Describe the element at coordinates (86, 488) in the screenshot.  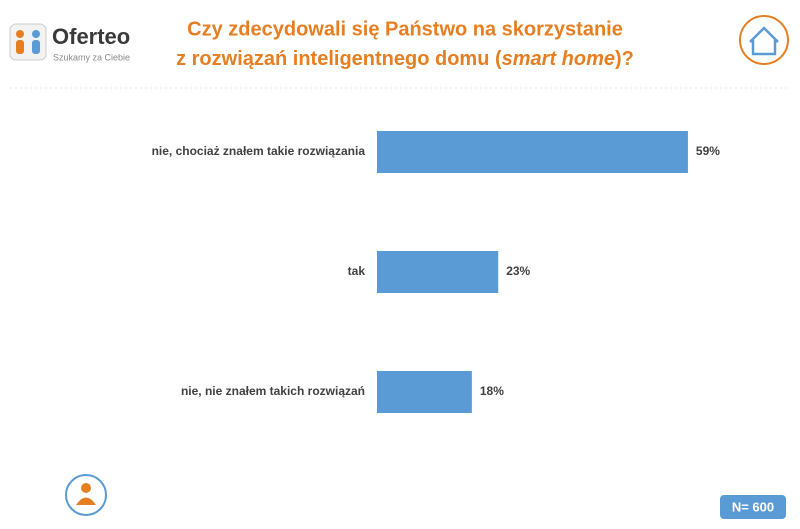
I see `icon-head` at that location.